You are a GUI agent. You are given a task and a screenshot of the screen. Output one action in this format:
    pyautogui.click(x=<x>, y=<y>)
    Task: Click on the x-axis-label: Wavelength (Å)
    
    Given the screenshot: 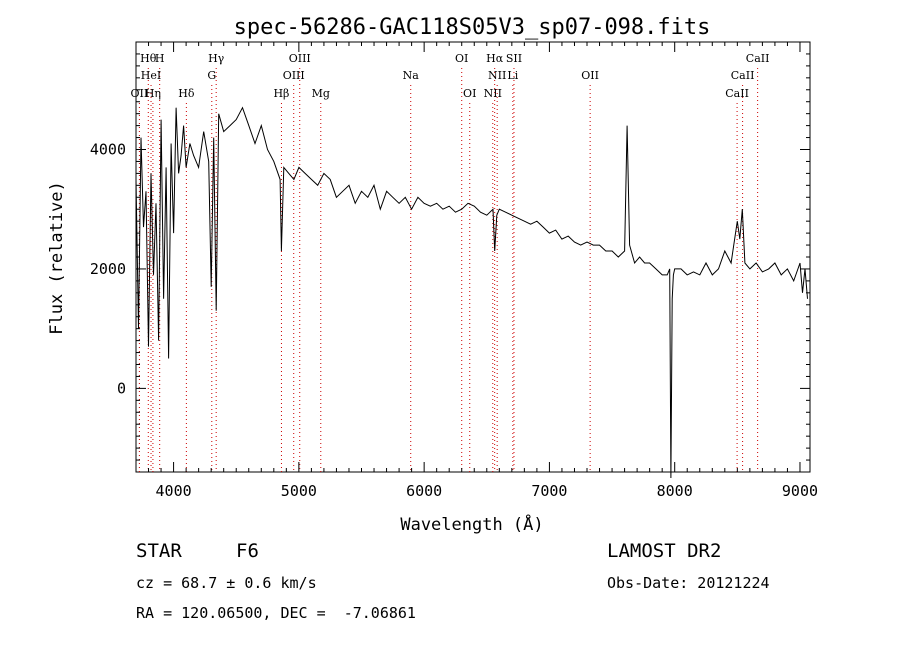 What is the action you would take?
    pyautogui.click(x=471, y=524)
    